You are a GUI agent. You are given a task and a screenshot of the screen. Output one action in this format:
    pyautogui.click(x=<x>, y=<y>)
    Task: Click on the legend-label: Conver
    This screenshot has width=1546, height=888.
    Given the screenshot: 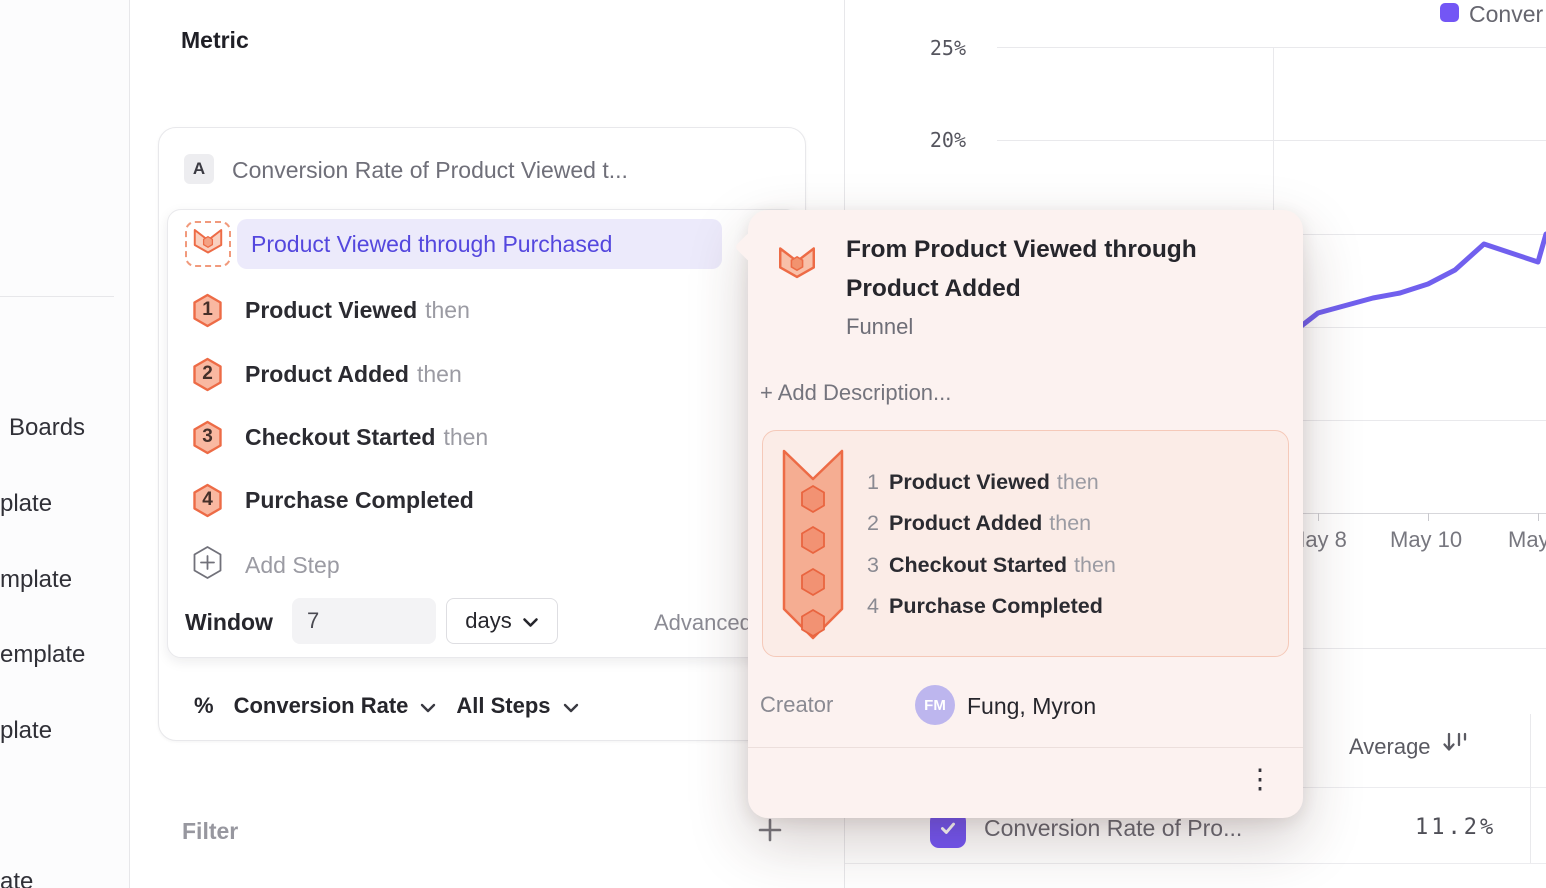 What is the action you would take?
    pyautogui.click(x=1506, y=14)
    